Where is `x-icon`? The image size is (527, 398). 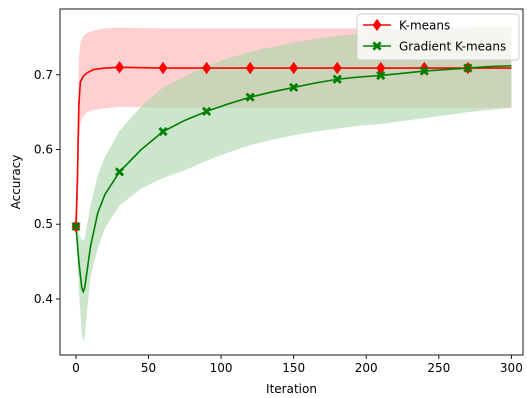 x-icon is located at coordinates (377, 46).